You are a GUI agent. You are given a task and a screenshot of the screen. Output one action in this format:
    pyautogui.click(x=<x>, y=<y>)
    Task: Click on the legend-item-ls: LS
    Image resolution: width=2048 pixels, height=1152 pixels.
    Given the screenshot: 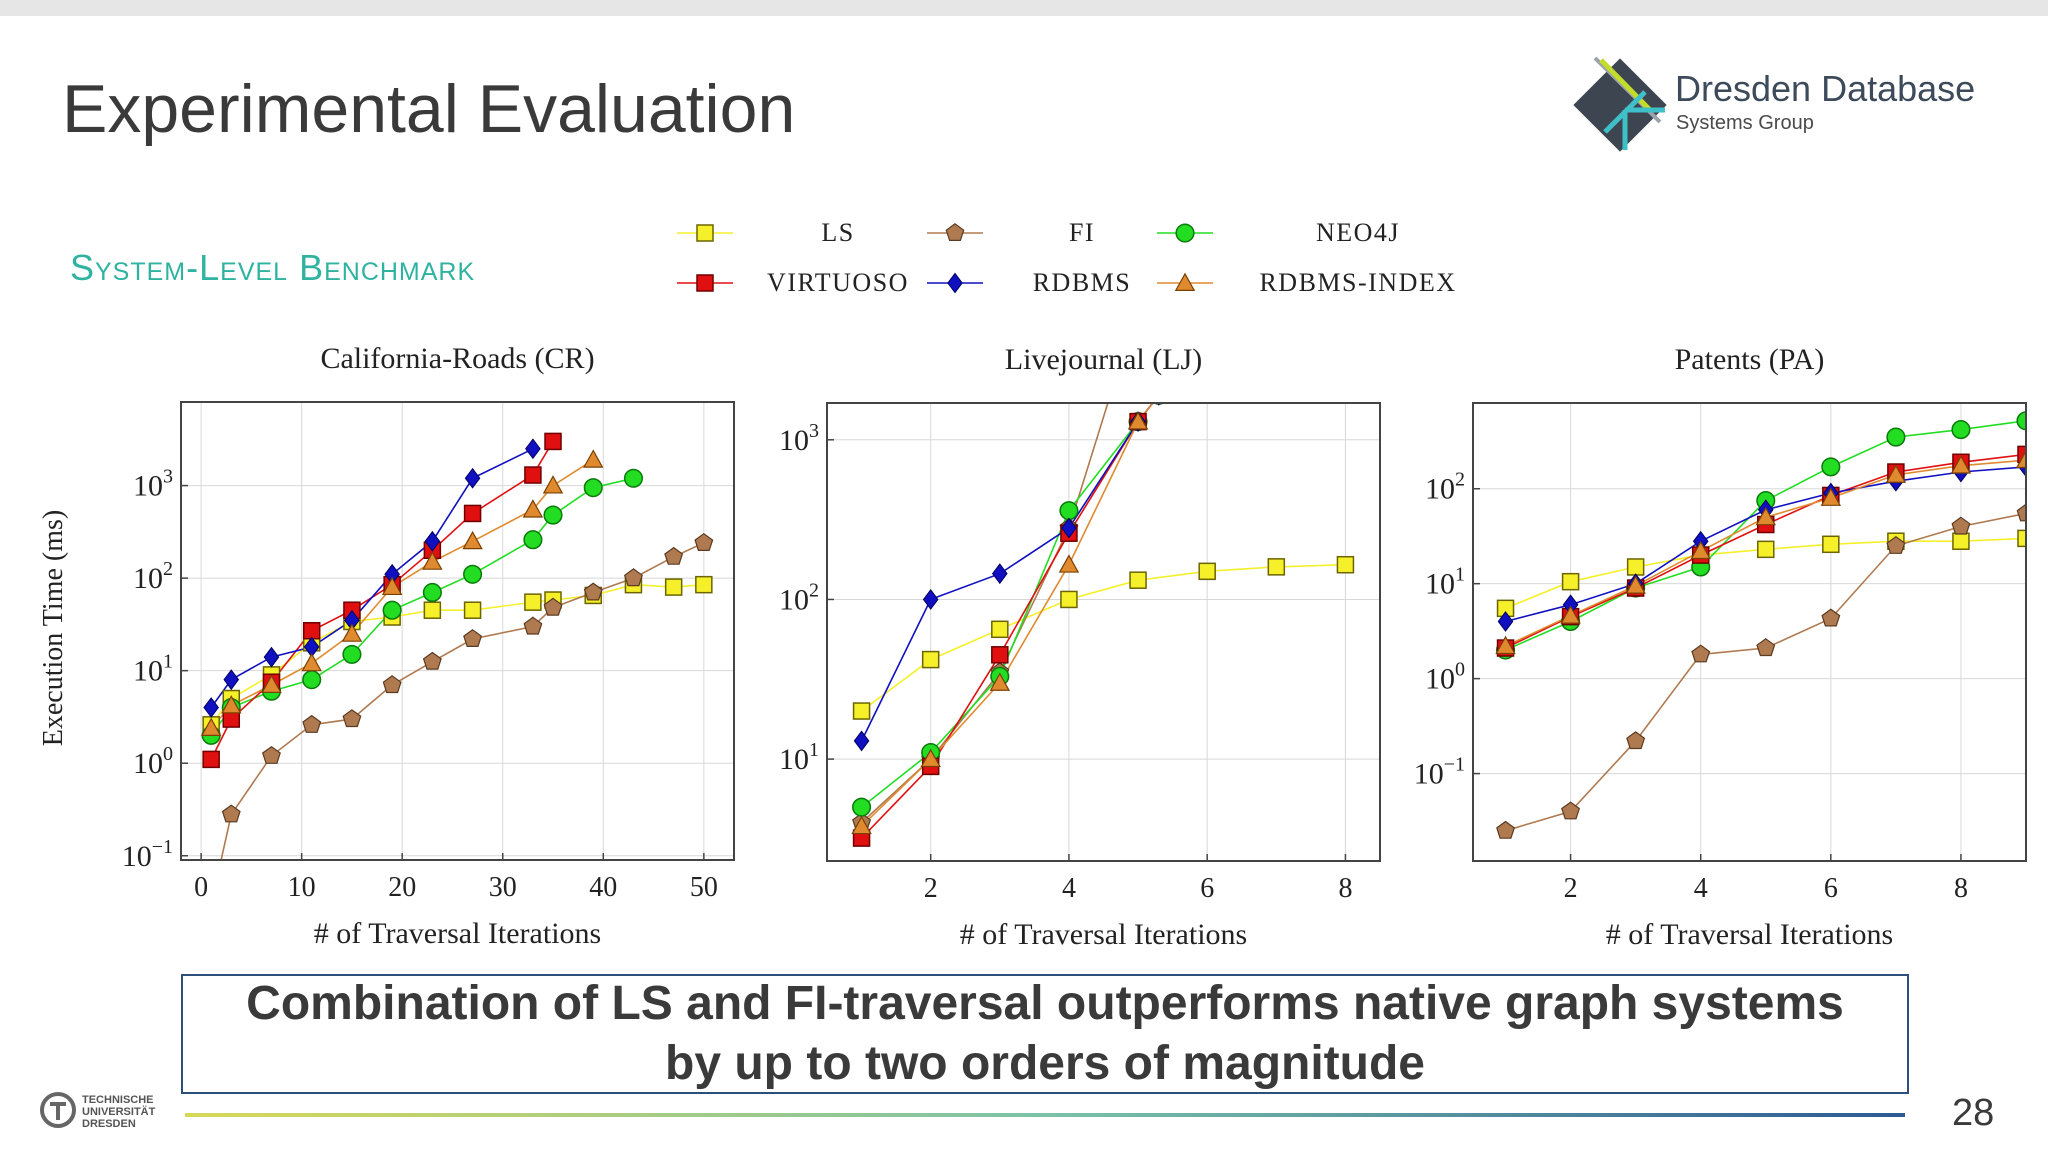 What is the action you would take?
    pyautogui.click(x=765, y=232)
    